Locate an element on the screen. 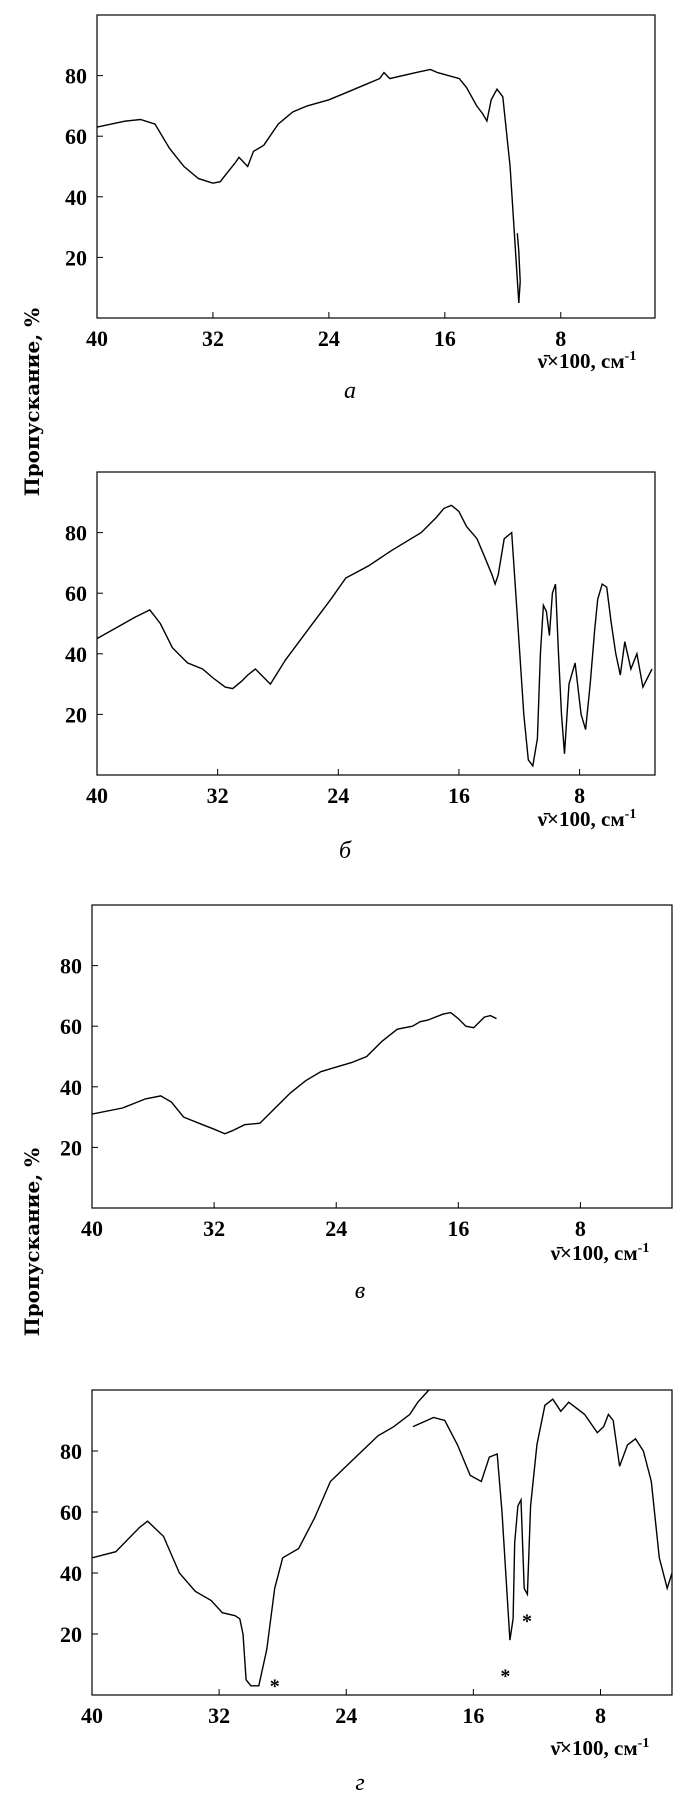  y-axis-label-top: Пропускание, % is located at coordinates (32, 402).